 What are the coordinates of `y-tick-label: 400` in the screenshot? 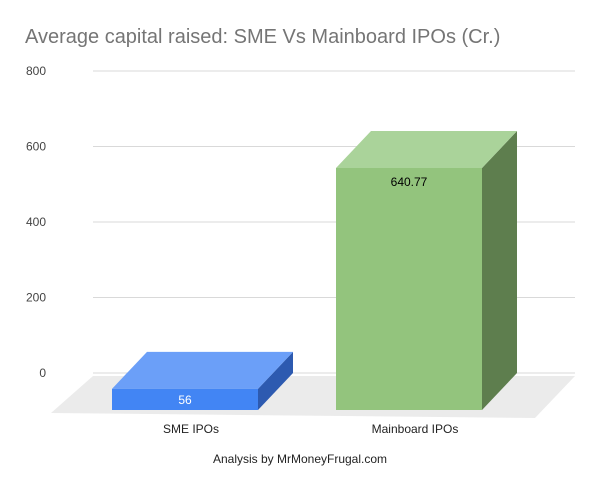 It's located at (36, 222).